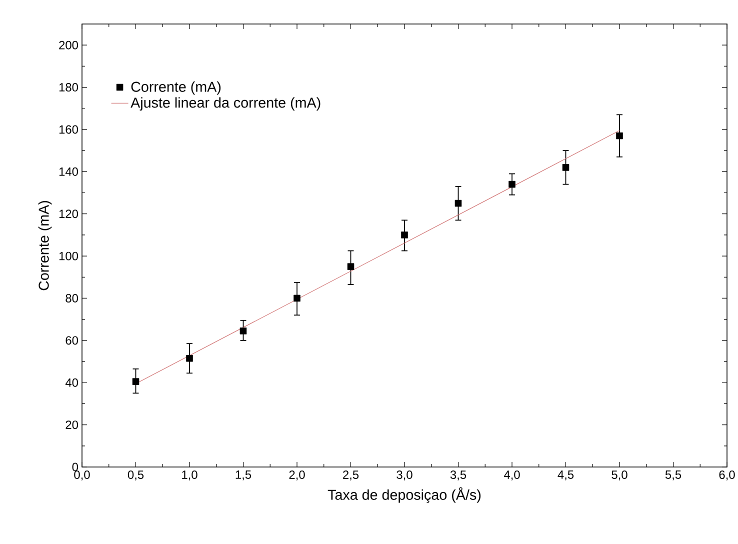  Describe the element at coordinates (75, 467) in the screenshot. I see `y-tick-label: 0` at that location.